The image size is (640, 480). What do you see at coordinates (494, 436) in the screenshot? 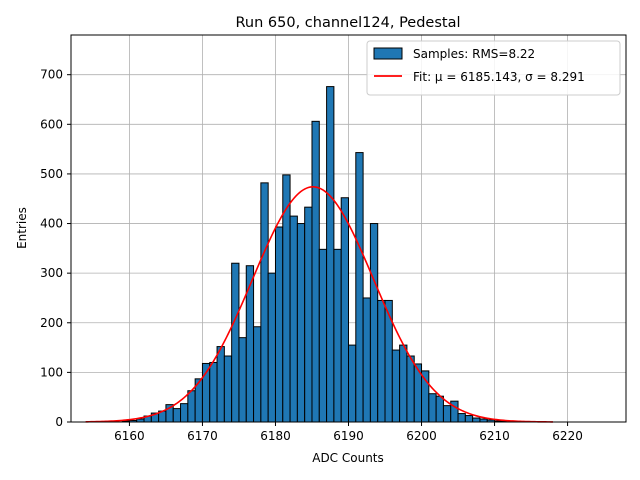
I see `x-tick-label: 6210` at bounding box center [494, 436].